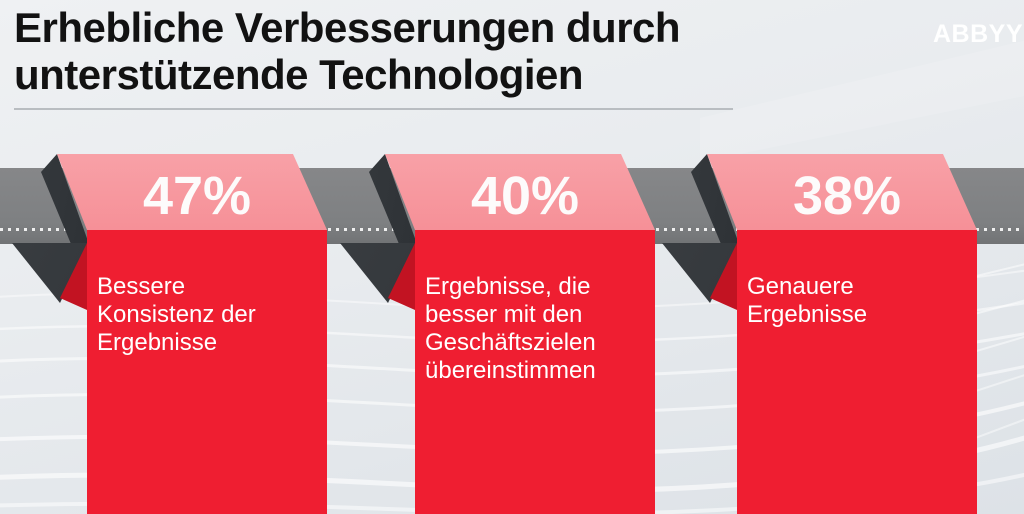  What do you see at coordinates (197, 196) in the screenshot?
I see `stat-percent: 47%` at bounding box center [197, 196].